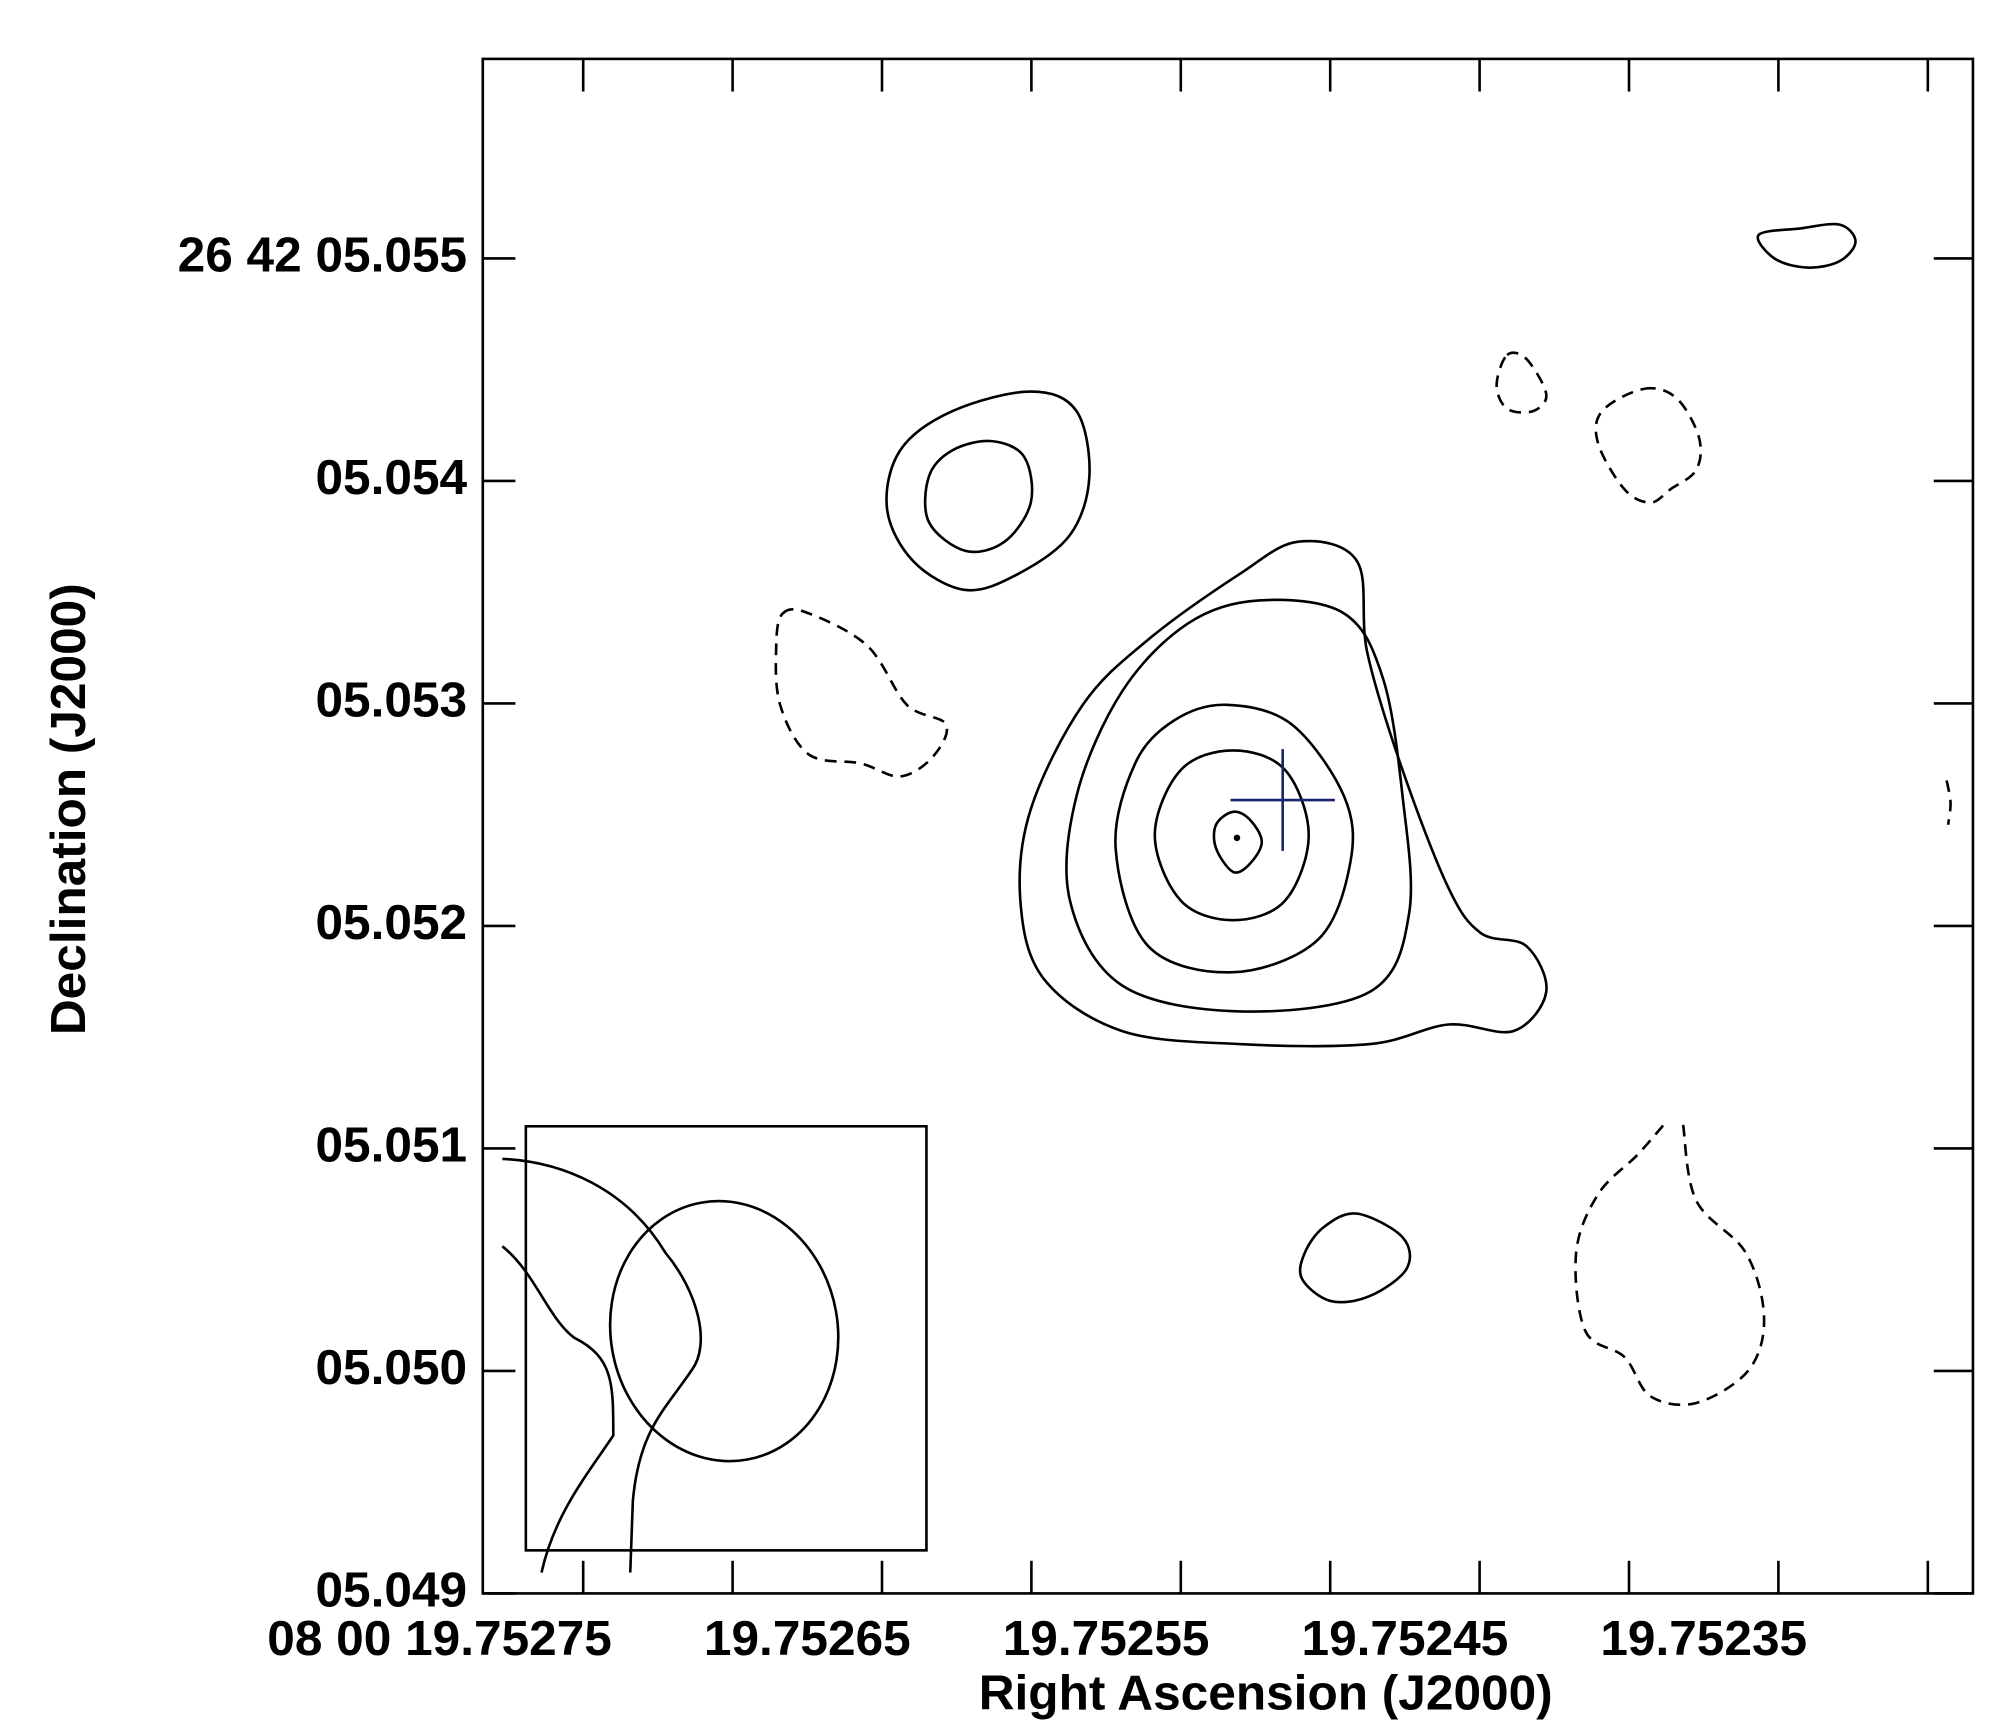 The height and width of the screenshot is (1728, 2016). I want to click on y-tick-label: 05.052, so click(391, 922).